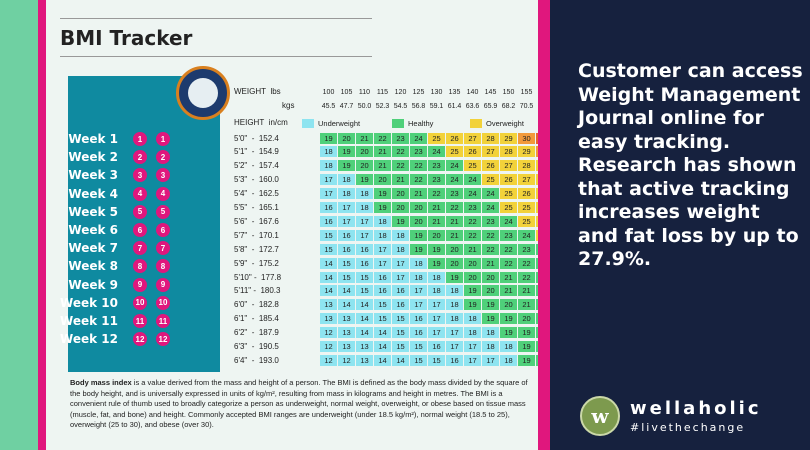  I want to click on week-number-badge: 1, so click(140, 139).